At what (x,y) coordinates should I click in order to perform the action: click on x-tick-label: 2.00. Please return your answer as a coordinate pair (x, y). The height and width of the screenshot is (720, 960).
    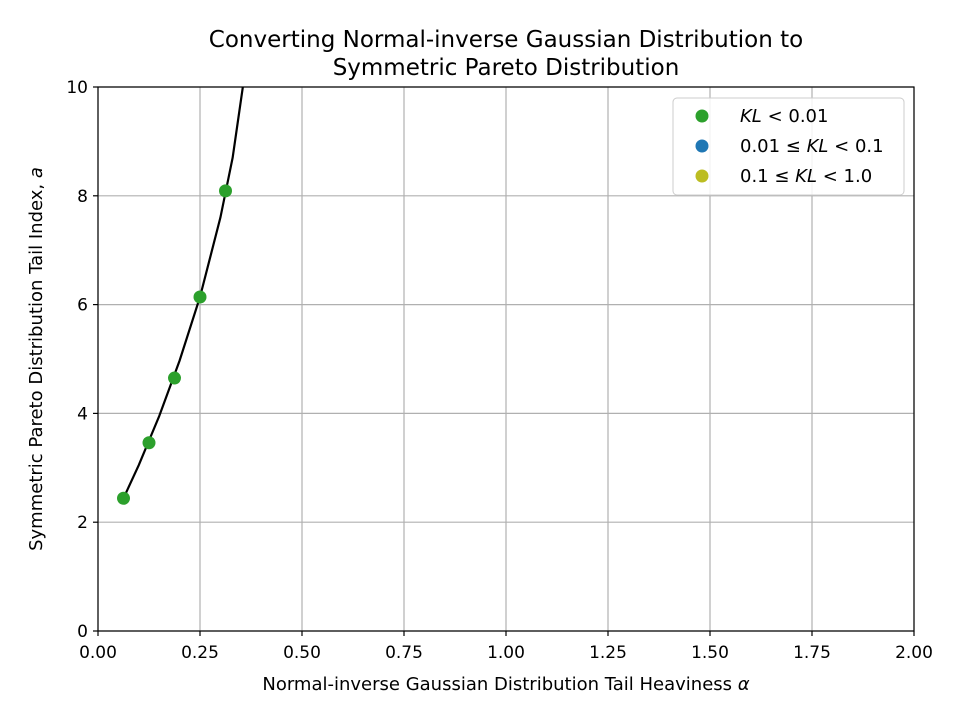
    Looking at the image, I should click on (914, 653).